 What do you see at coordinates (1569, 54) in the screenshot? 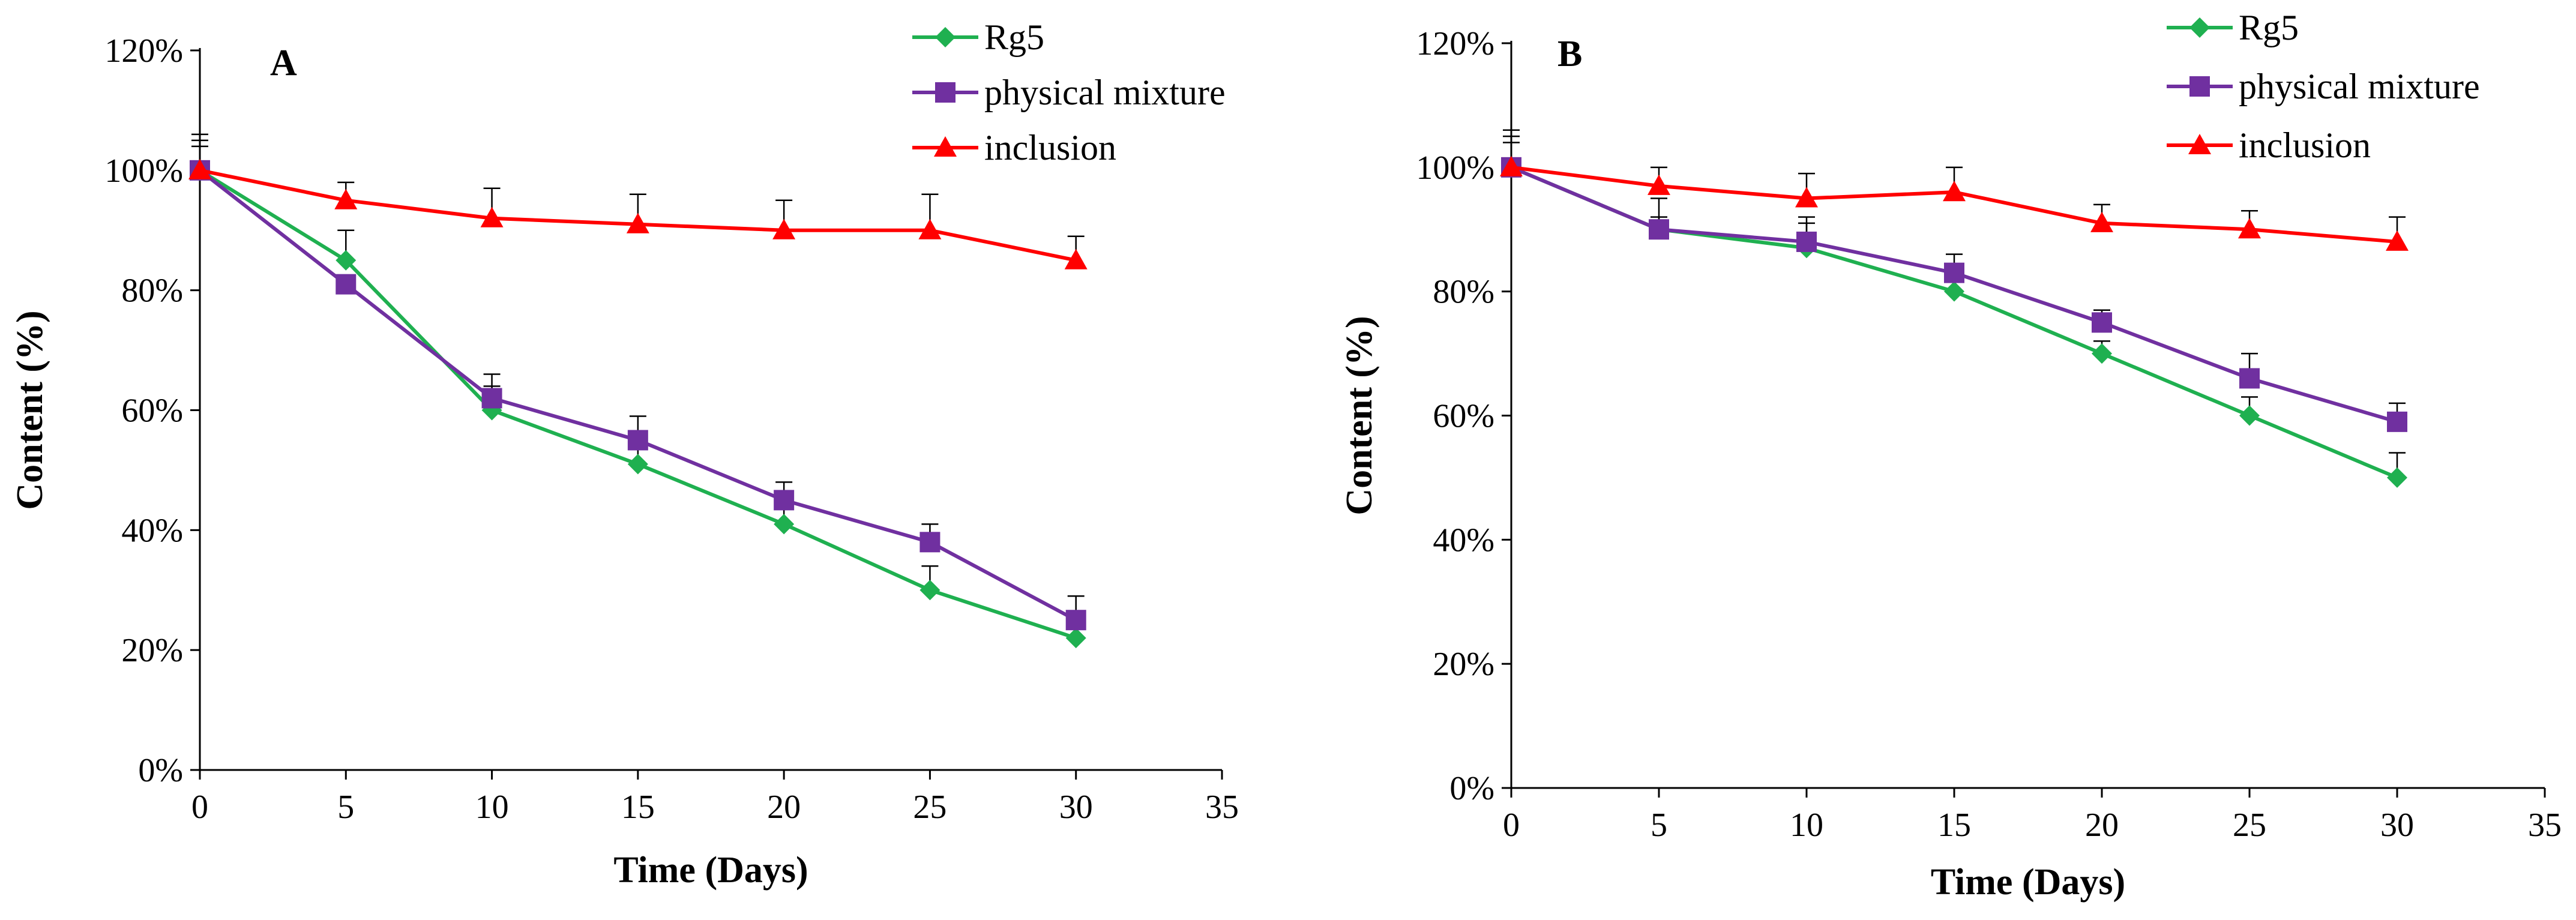
I see `panel-label: B` at bounding box center [1569, 54].